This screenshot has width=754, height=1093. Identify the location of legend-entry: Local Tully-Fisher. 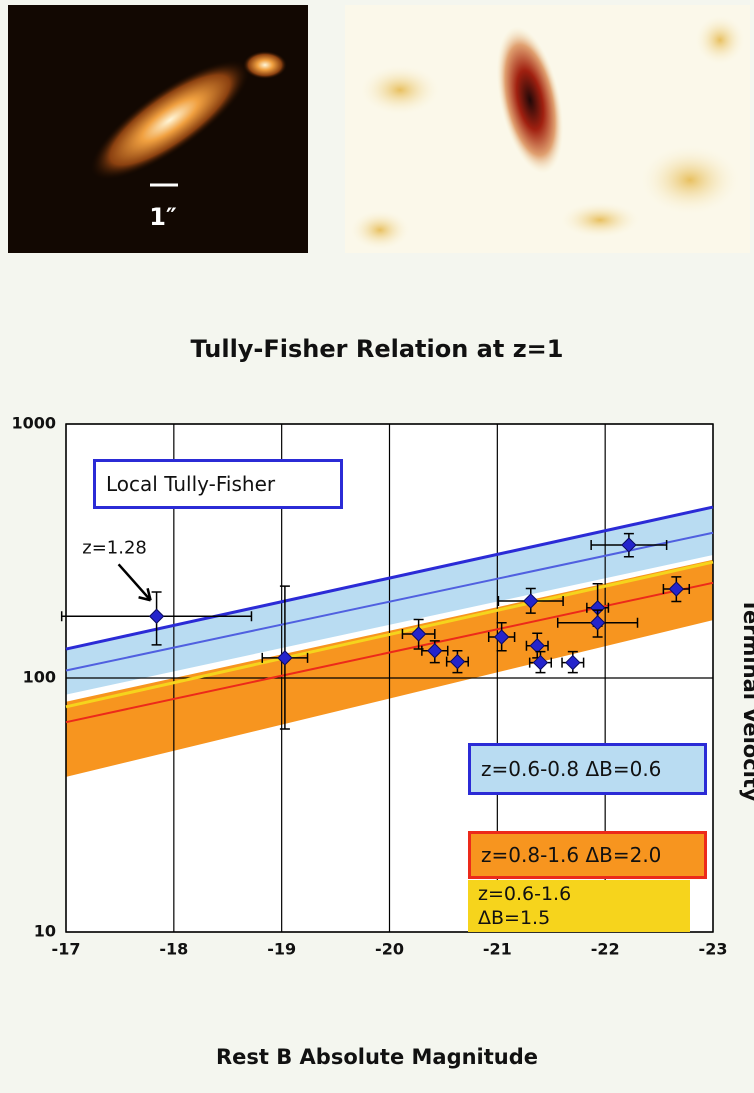
(218, 484).